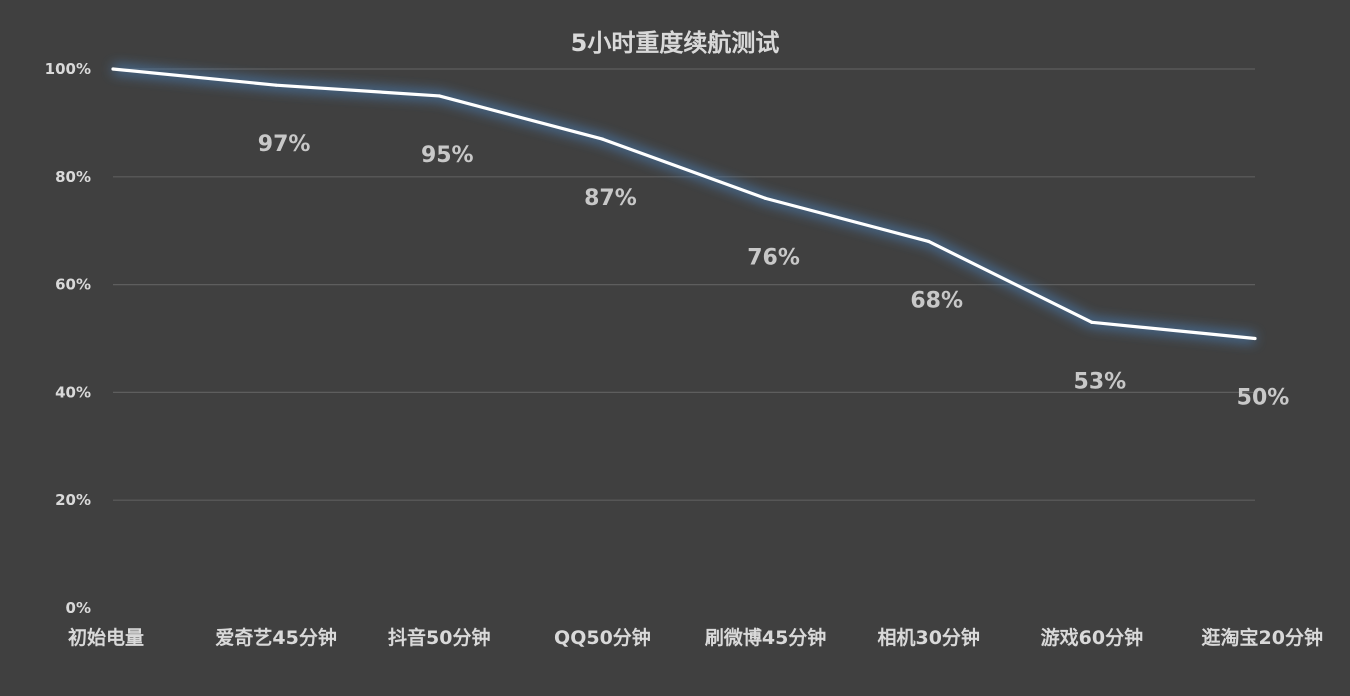 This screenshot has width=1350, height=696. I want to click on data-label: 50%, so click(1263, 398).